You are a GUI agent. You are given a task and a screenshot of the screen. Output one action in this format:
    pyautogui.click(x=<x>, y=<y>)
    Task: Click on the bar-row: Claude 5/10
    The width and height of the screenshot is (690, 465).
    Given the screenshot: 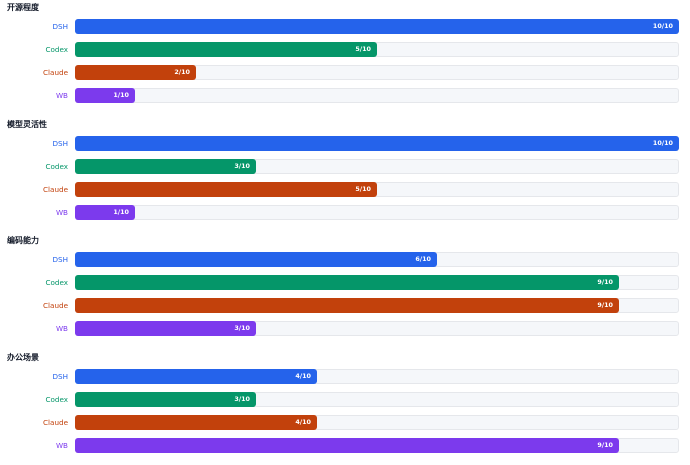 What is the action you would take?
    pyautogui.click(x=345, y=189)
    